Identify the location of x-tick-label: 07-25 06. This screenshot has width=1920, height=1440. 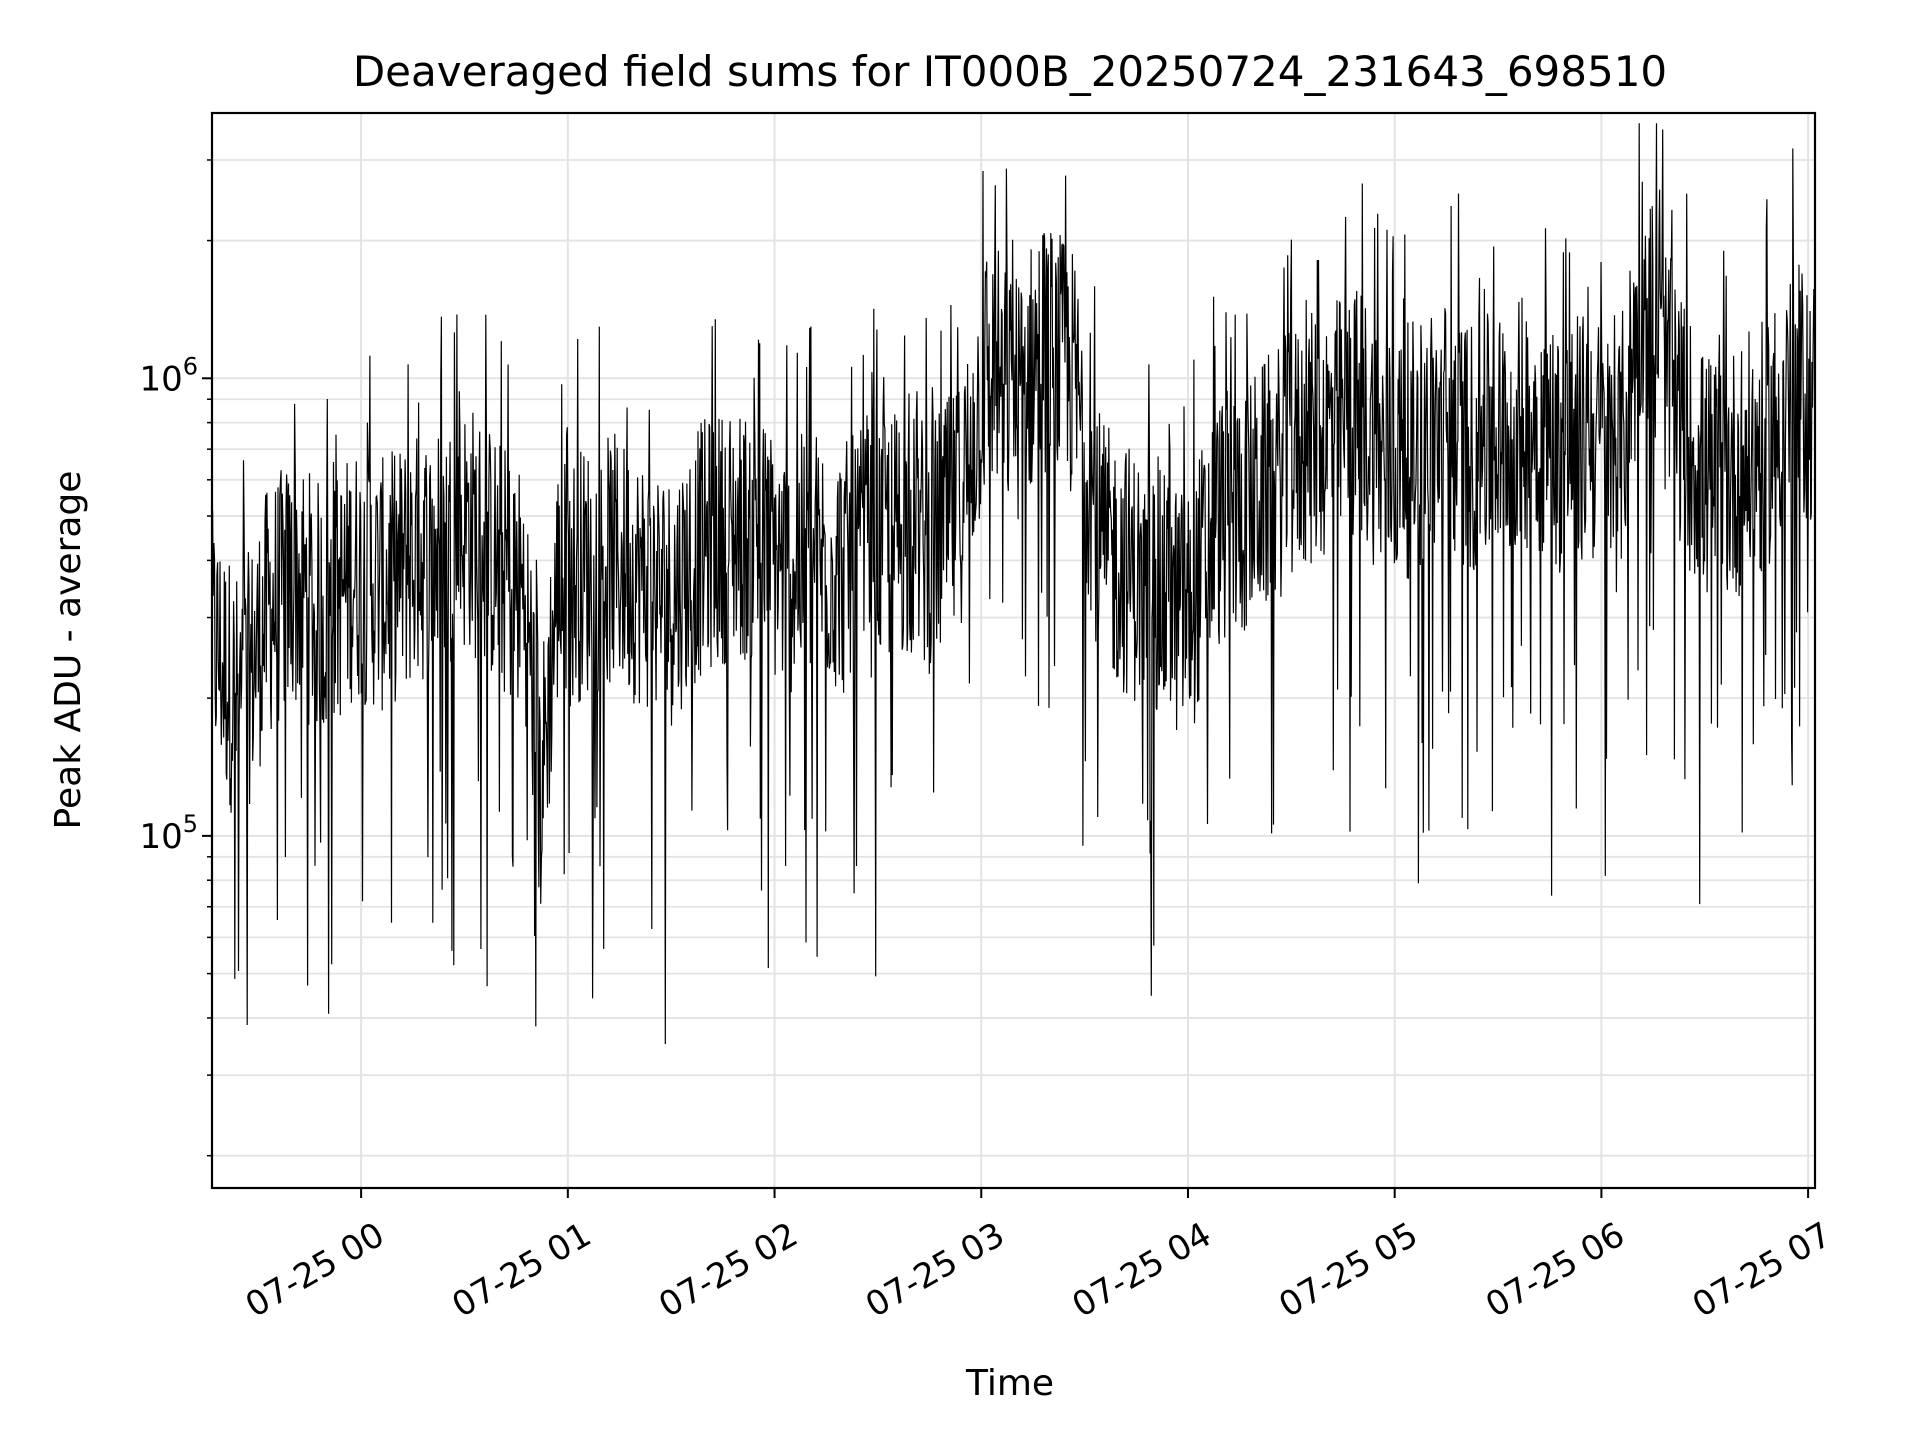
(1555, 1270).